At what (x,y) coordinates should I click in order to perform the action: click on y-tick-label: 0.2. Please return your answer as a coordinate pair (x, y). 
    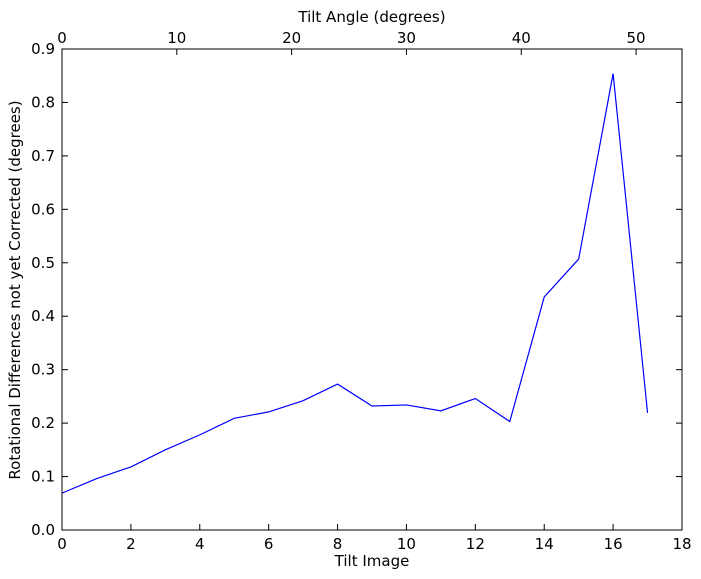
    Looking at the image, I should click on (43, 423).